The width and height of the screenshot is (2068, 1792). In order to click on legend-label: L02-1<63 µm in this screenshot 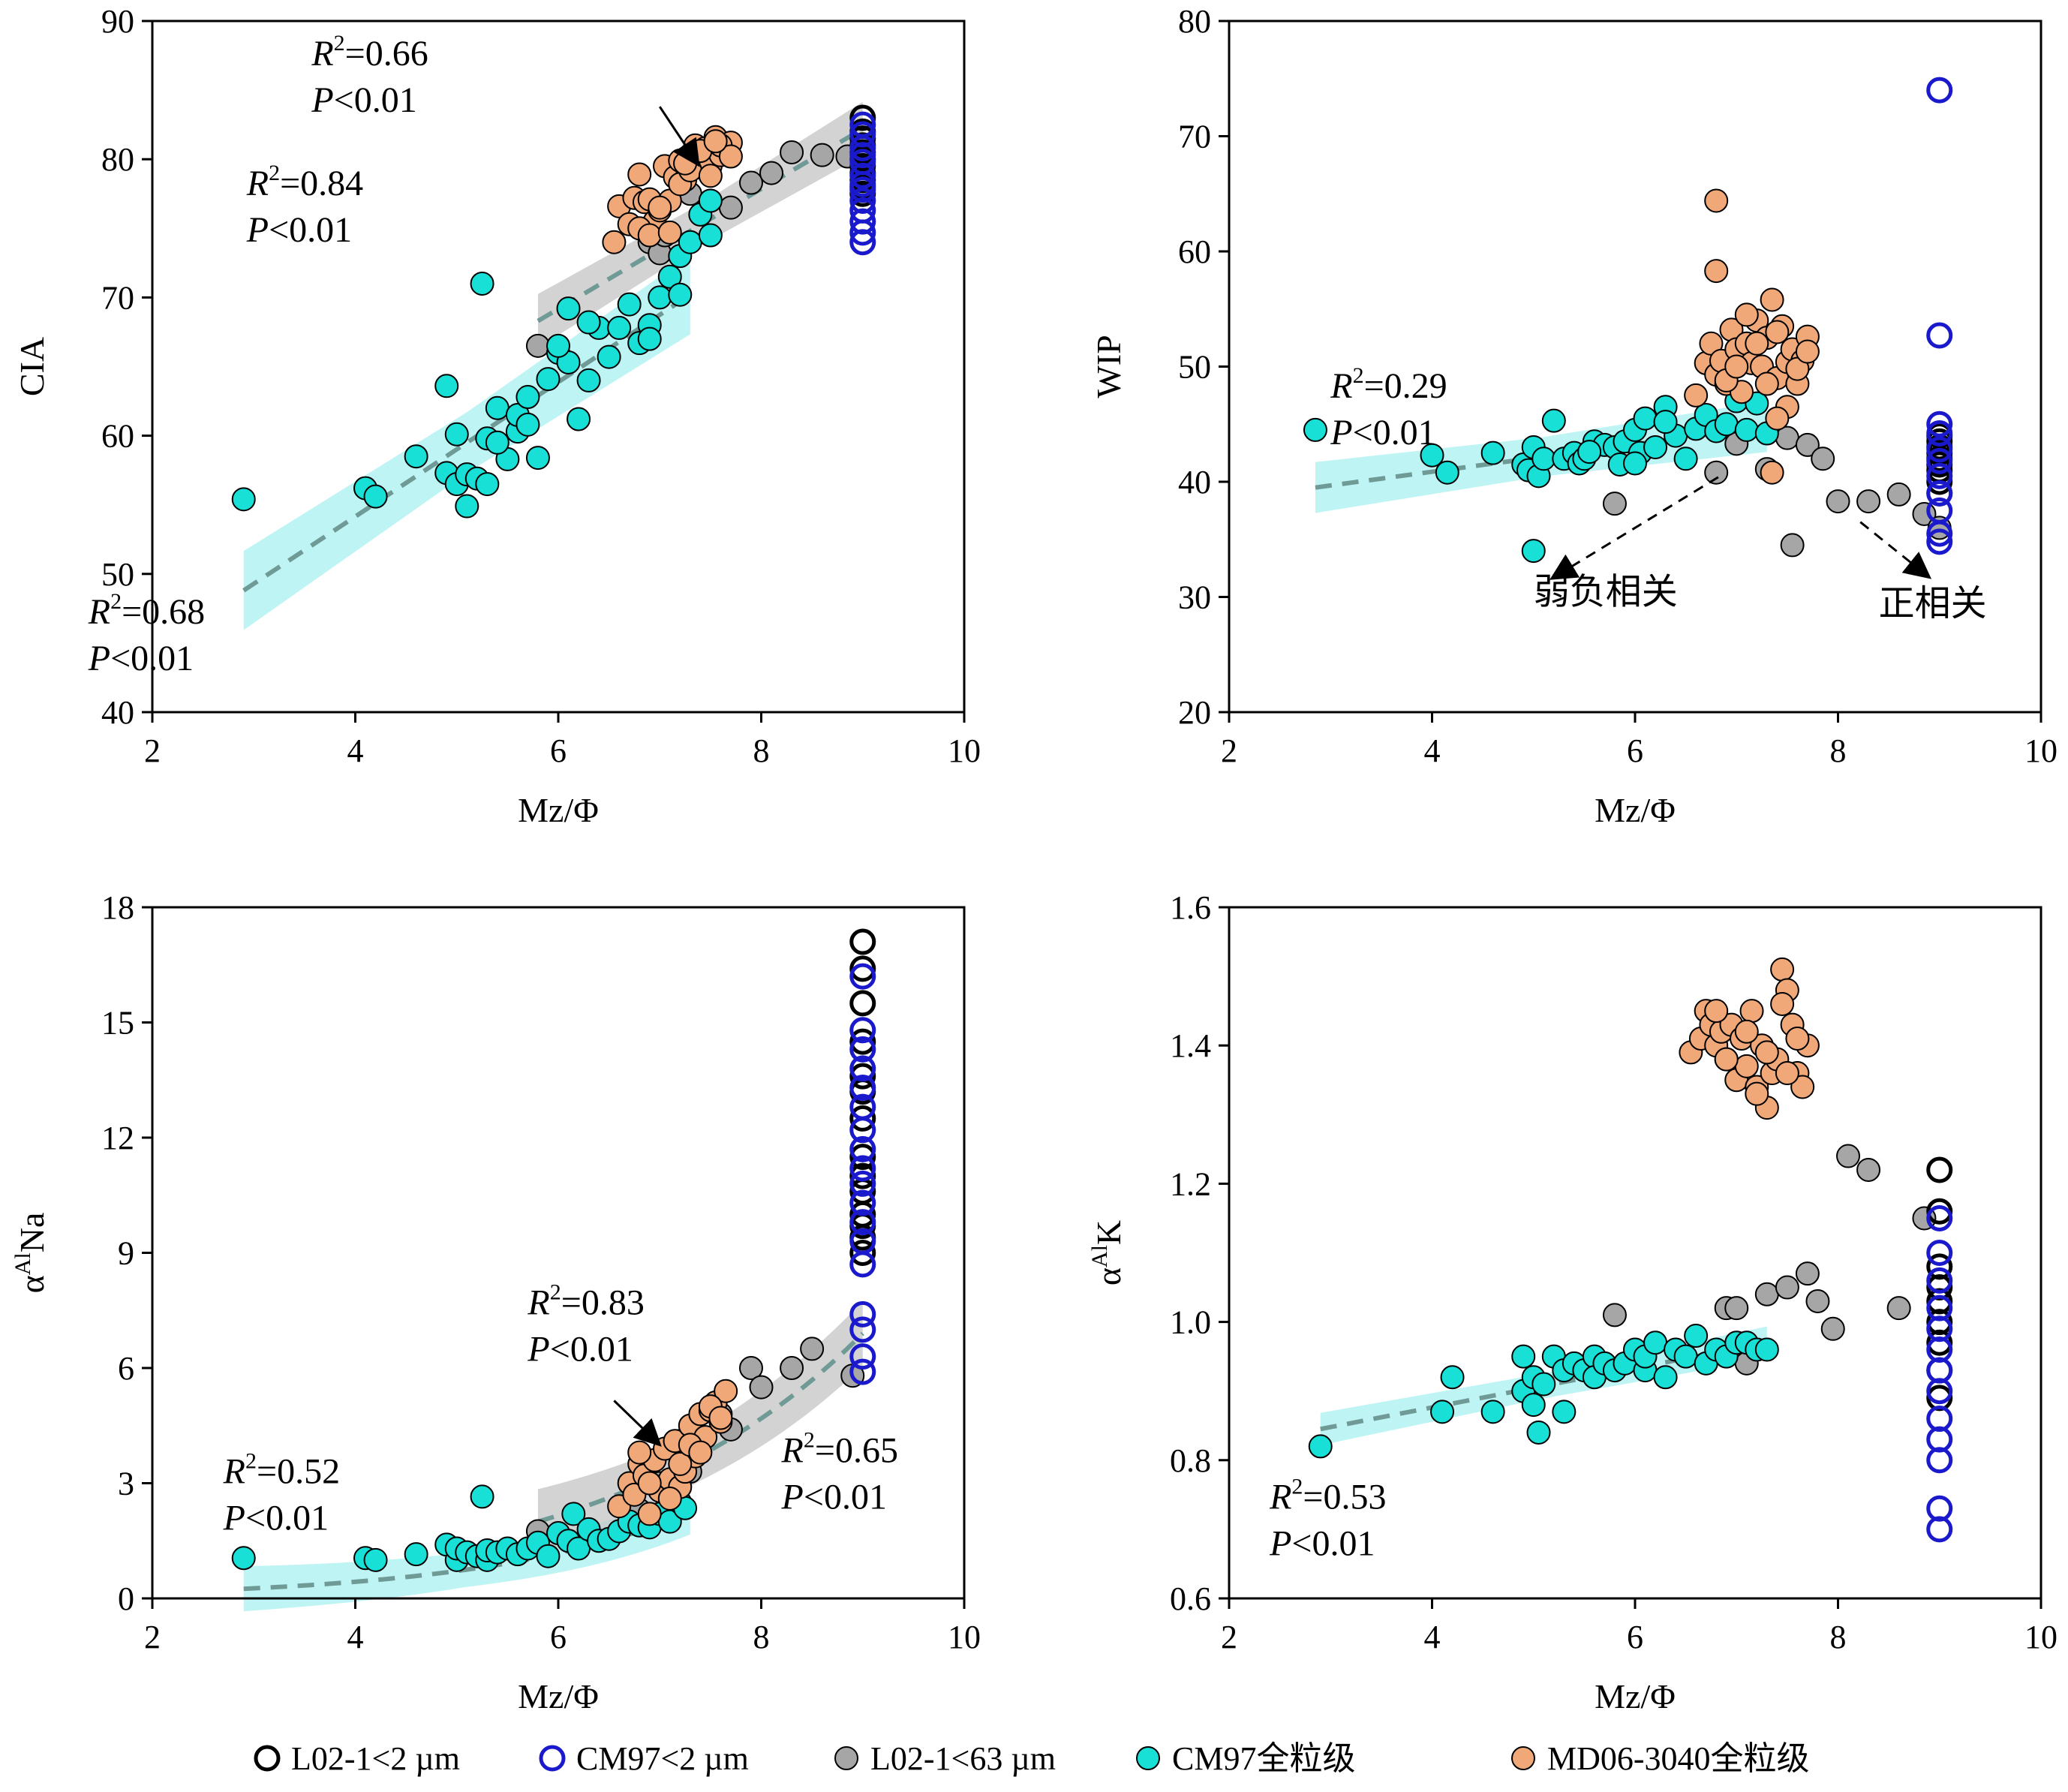, I will do `click(963, 1758)`.